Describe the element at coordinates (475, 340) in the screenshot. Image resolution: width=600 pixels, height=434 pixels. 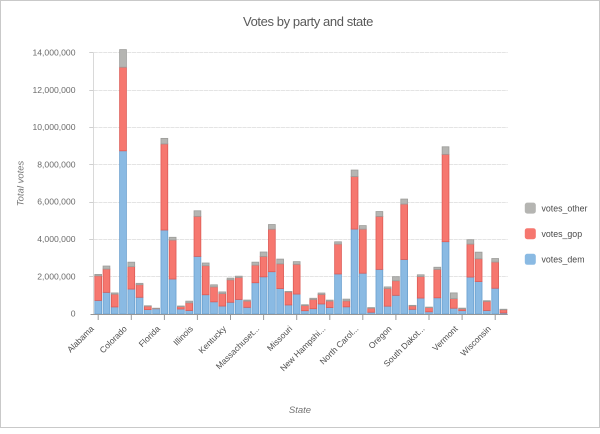
I see `svg-text: Wisconsin` at that location.